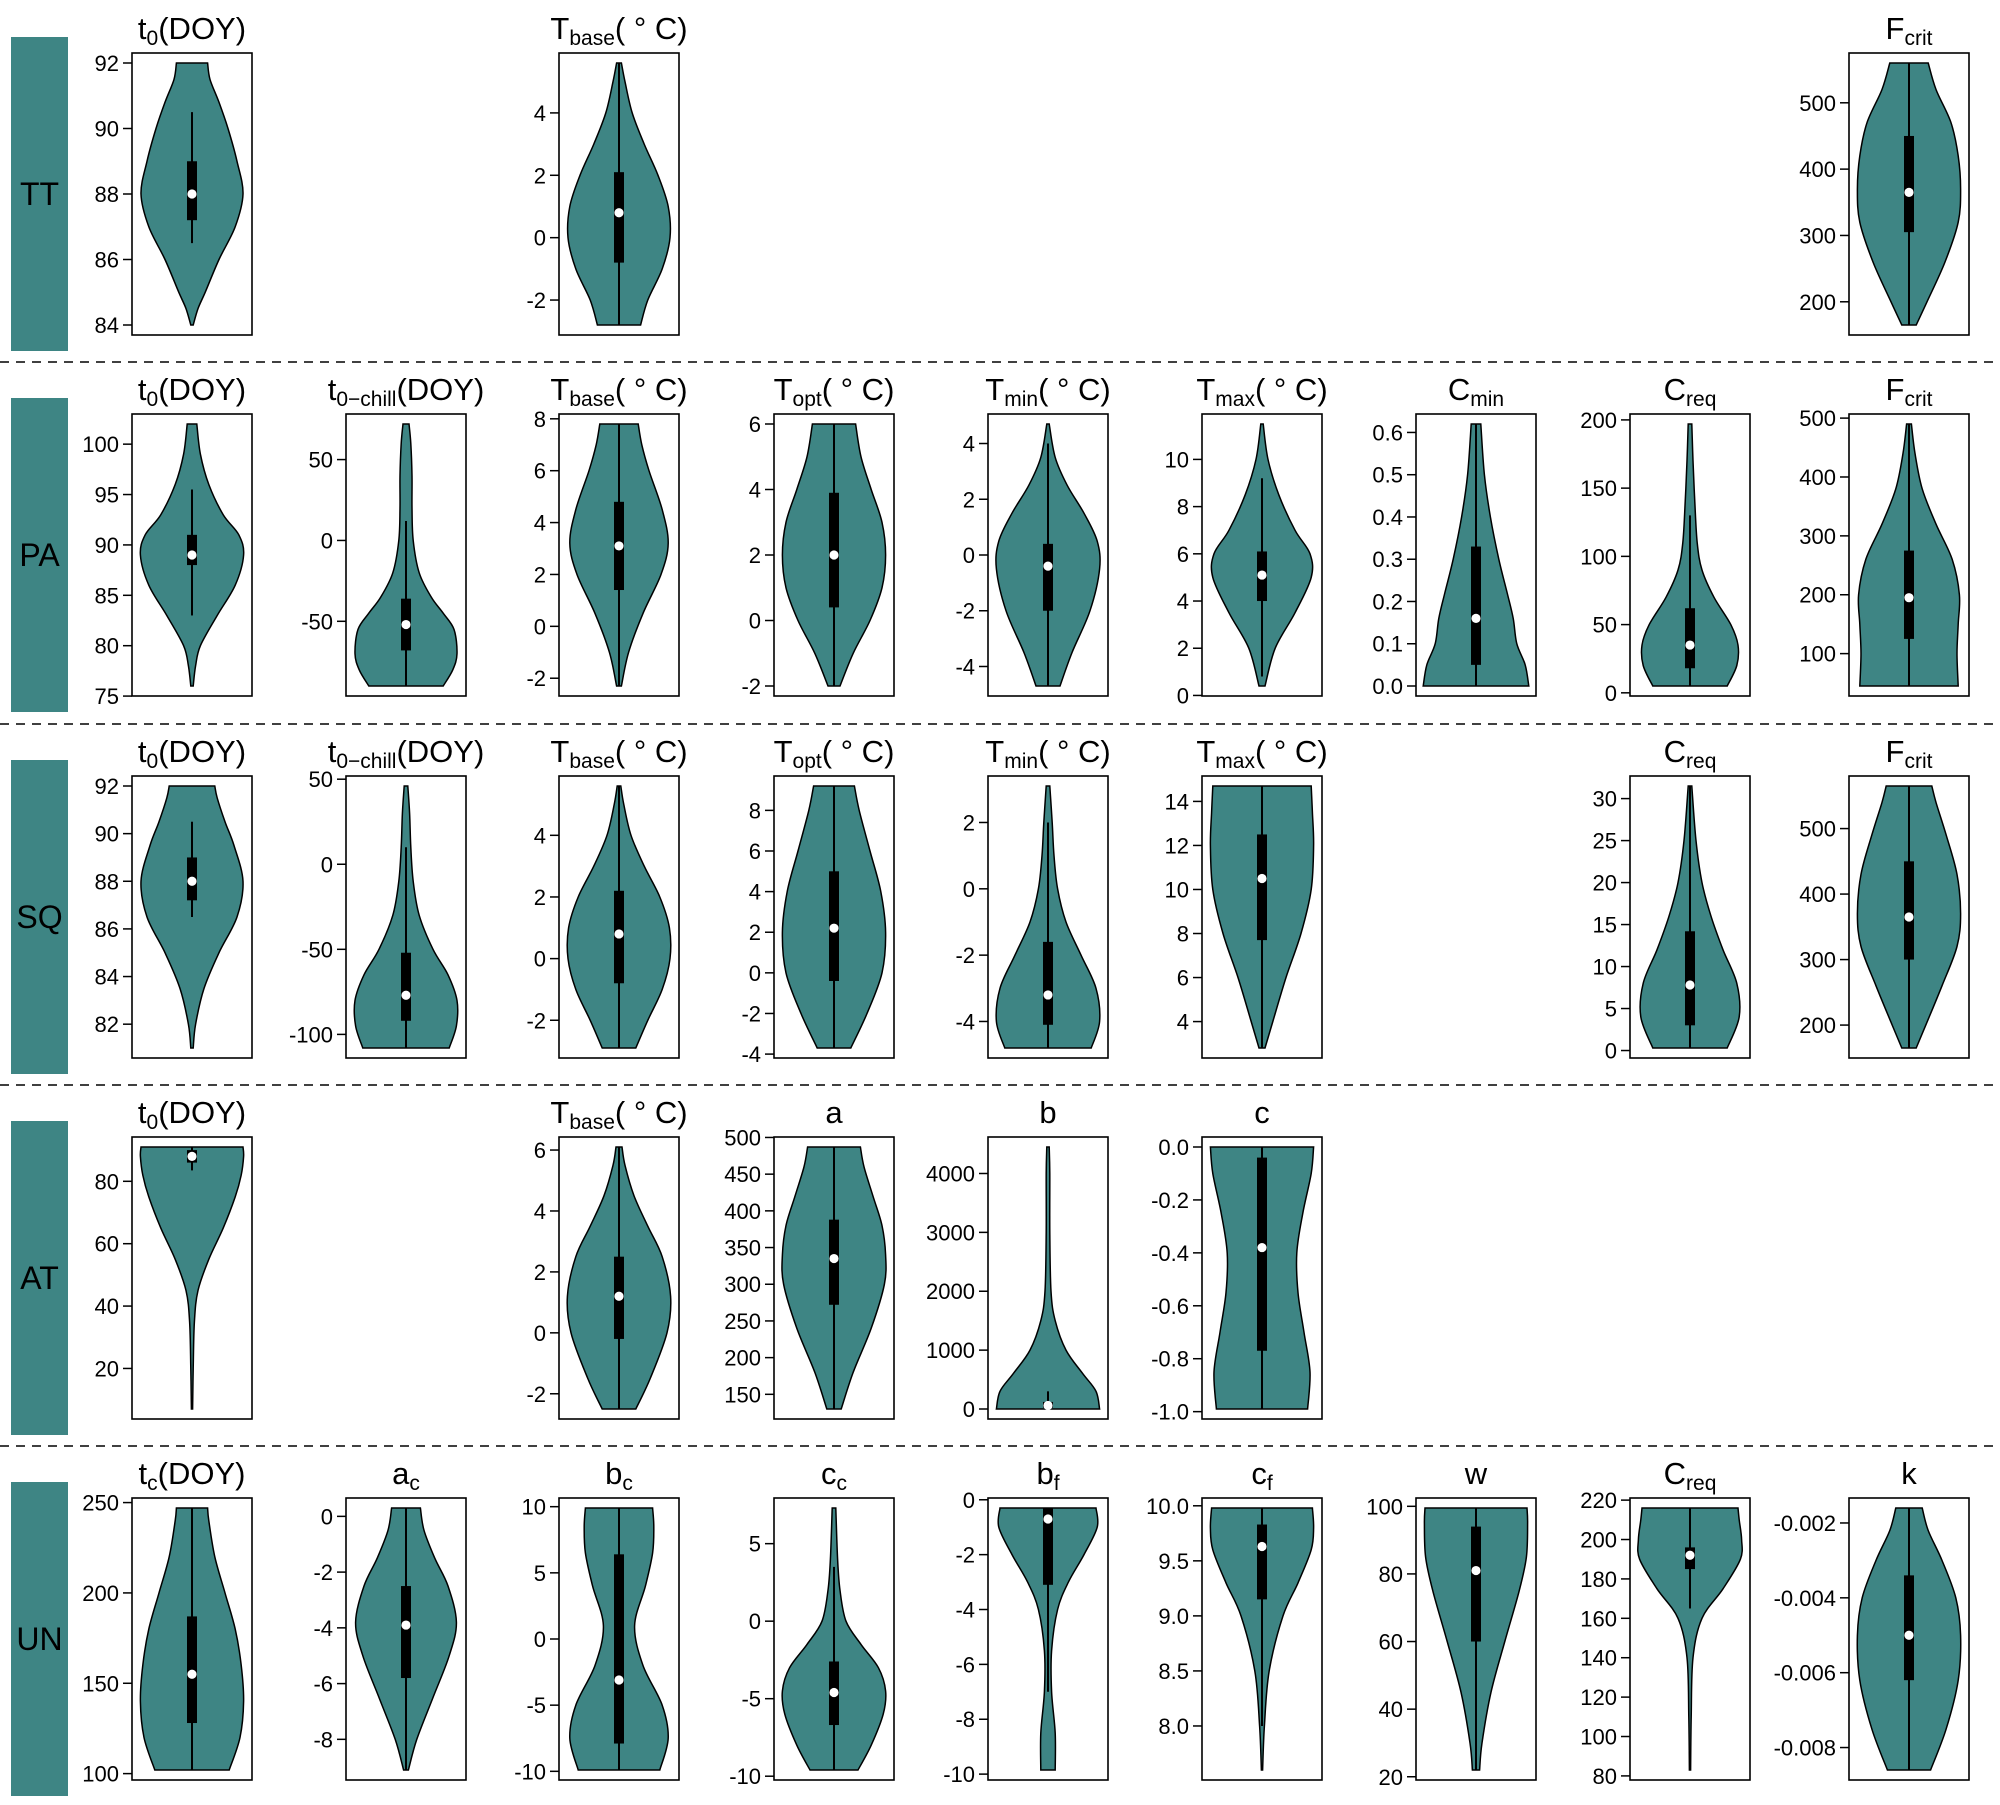  Describe the element at coordinates (39, 1639) in the screenshot. I see `row-label-un: UN` at that location.